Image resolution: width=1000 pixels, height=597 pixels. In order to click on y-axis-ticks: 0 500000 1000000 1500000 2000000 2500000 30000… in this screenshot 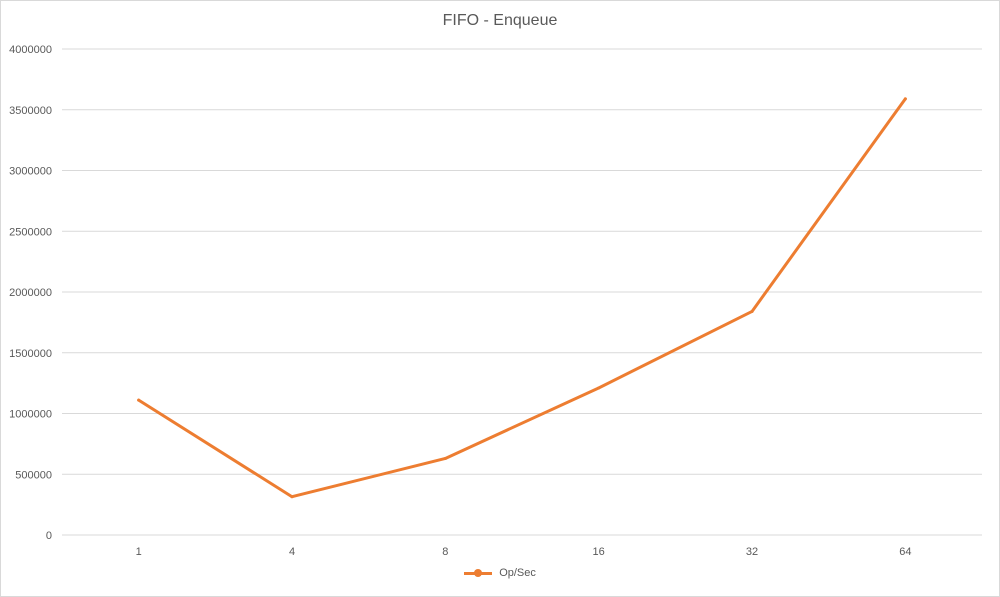, I will do `click(30, 293)`.